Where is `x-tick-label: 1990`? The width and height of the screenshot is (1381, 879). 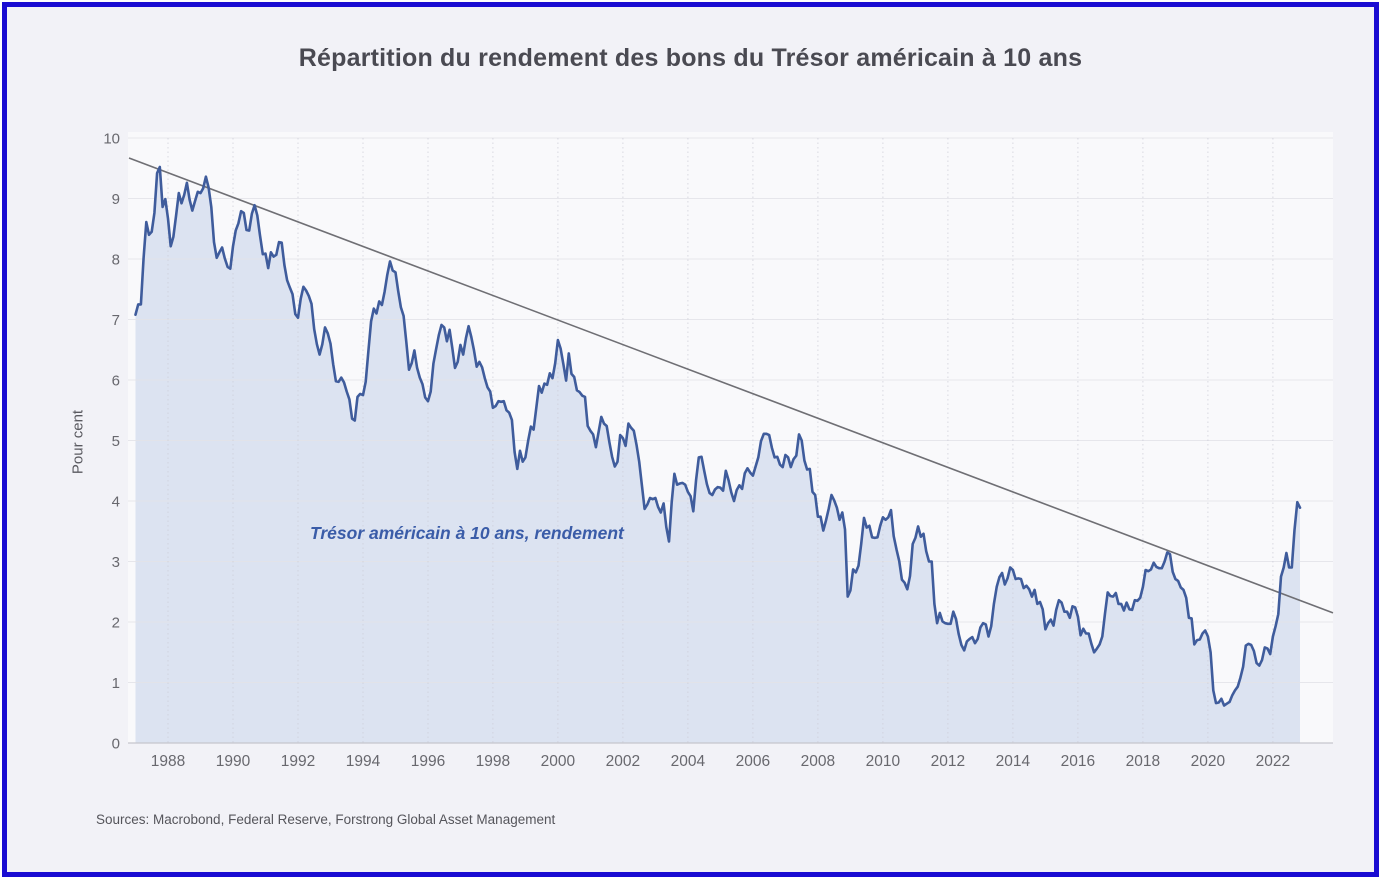 x-tick-label: 1990 is located at coordinates (233, 761).